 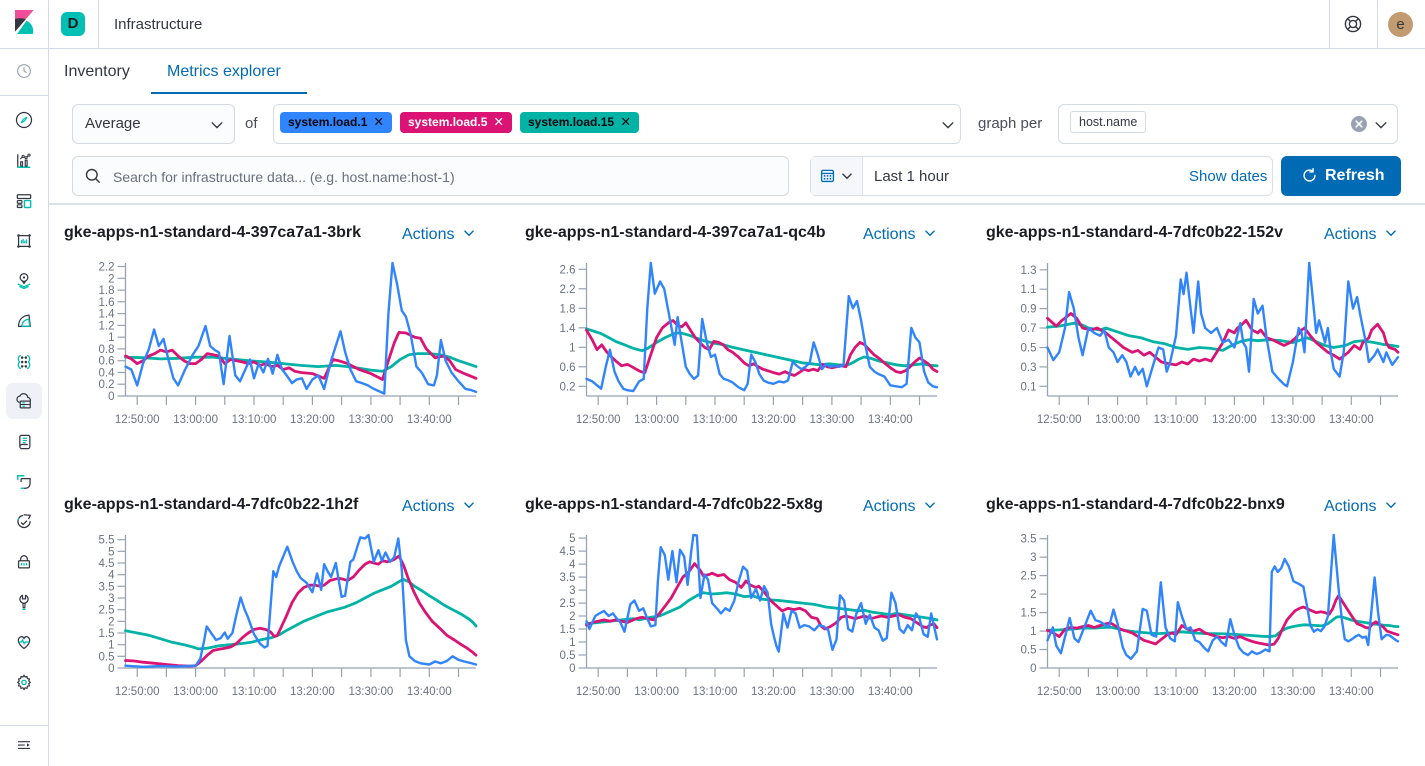 I want to click on svg-text: 0.4, so click(x=107, y=374).